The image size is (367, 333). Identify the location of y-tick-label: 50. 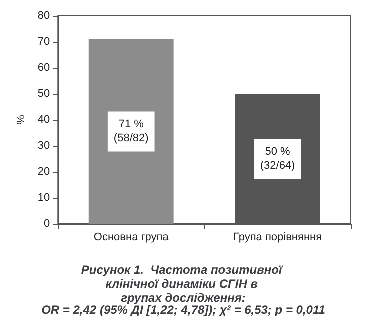
(44, 94).